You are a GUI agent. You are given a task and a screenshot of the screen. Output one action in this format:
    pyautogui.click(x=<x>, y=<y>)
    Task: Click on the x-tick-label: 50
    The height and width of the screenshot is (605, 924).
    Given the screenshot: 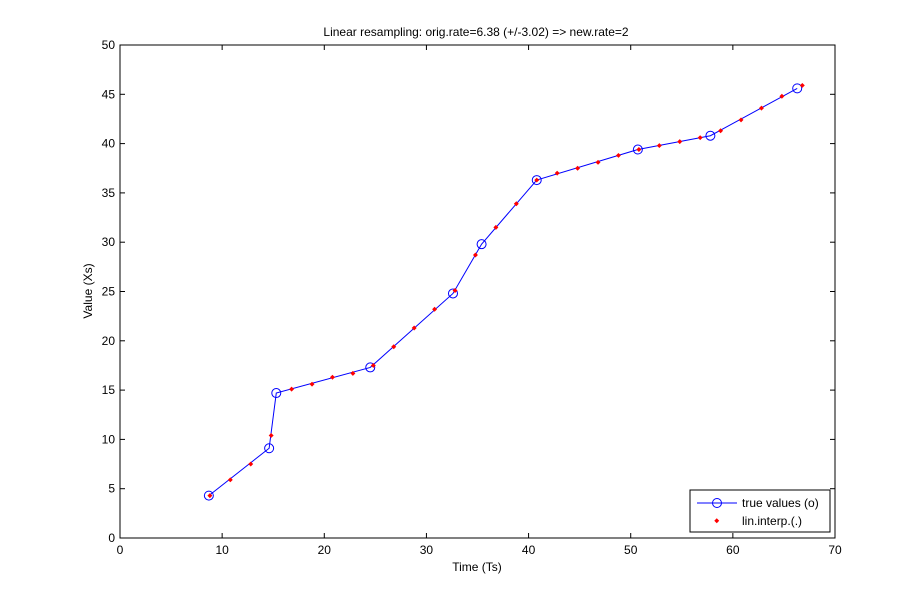 What is the action you would take?
    pyautogui.click(x=631, y=550)
    